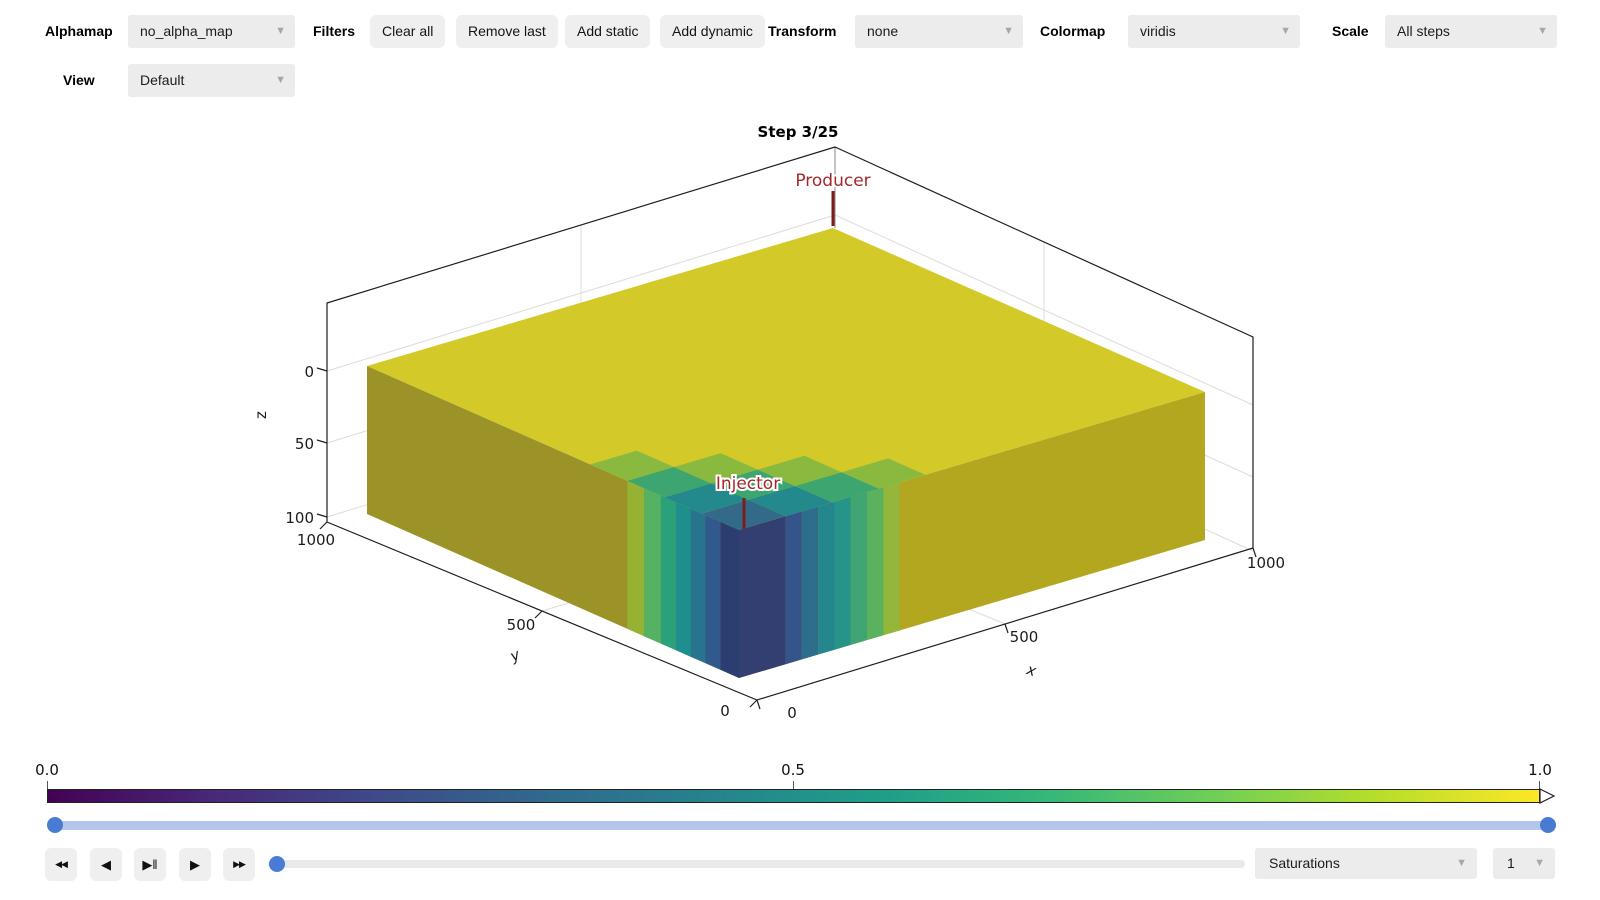 This screenshot has height=900, width=1600. Describe the element at coordinates (106, 864) in the screenshot. I see `step-back-button: ◀` at that location.